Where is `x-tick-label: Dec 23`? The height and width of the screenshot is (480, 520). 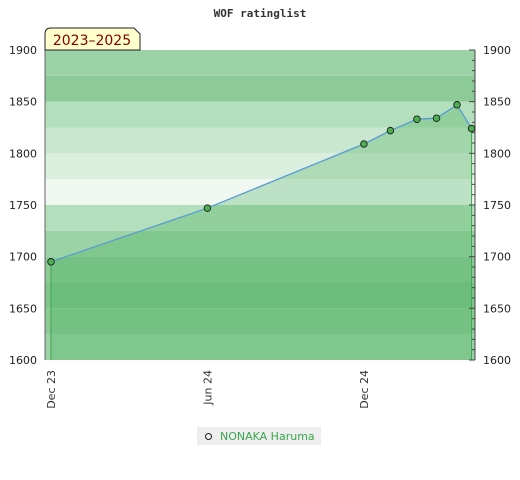 x-tick-label: Dec 23 is located at coordinates (51, 389).